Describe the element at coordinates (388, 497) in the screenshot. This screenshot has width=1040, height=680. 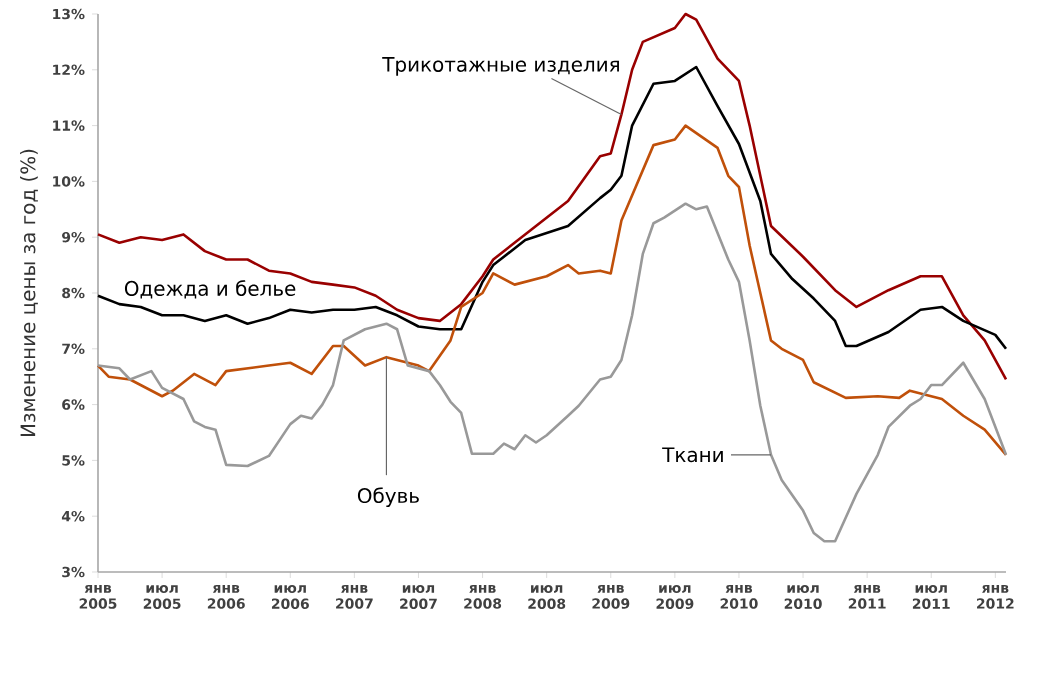
I see `text: Обувь` at that location.